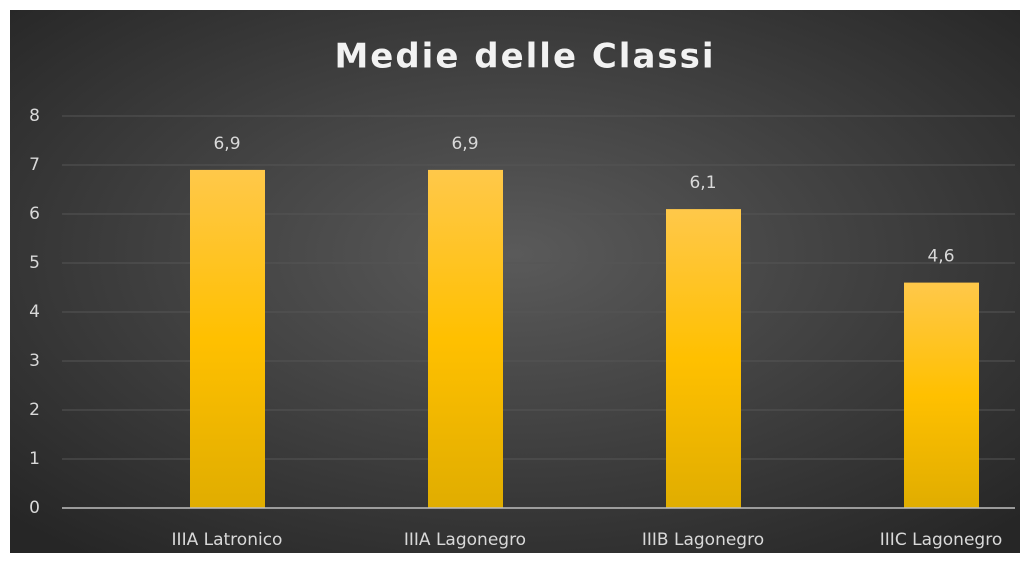 The height and width of the screenshot is (563, 1025). Describe the element at coordinates (227, 540) in the screenshot. I see `x-tick-label: IIIA Latronico` at that location.